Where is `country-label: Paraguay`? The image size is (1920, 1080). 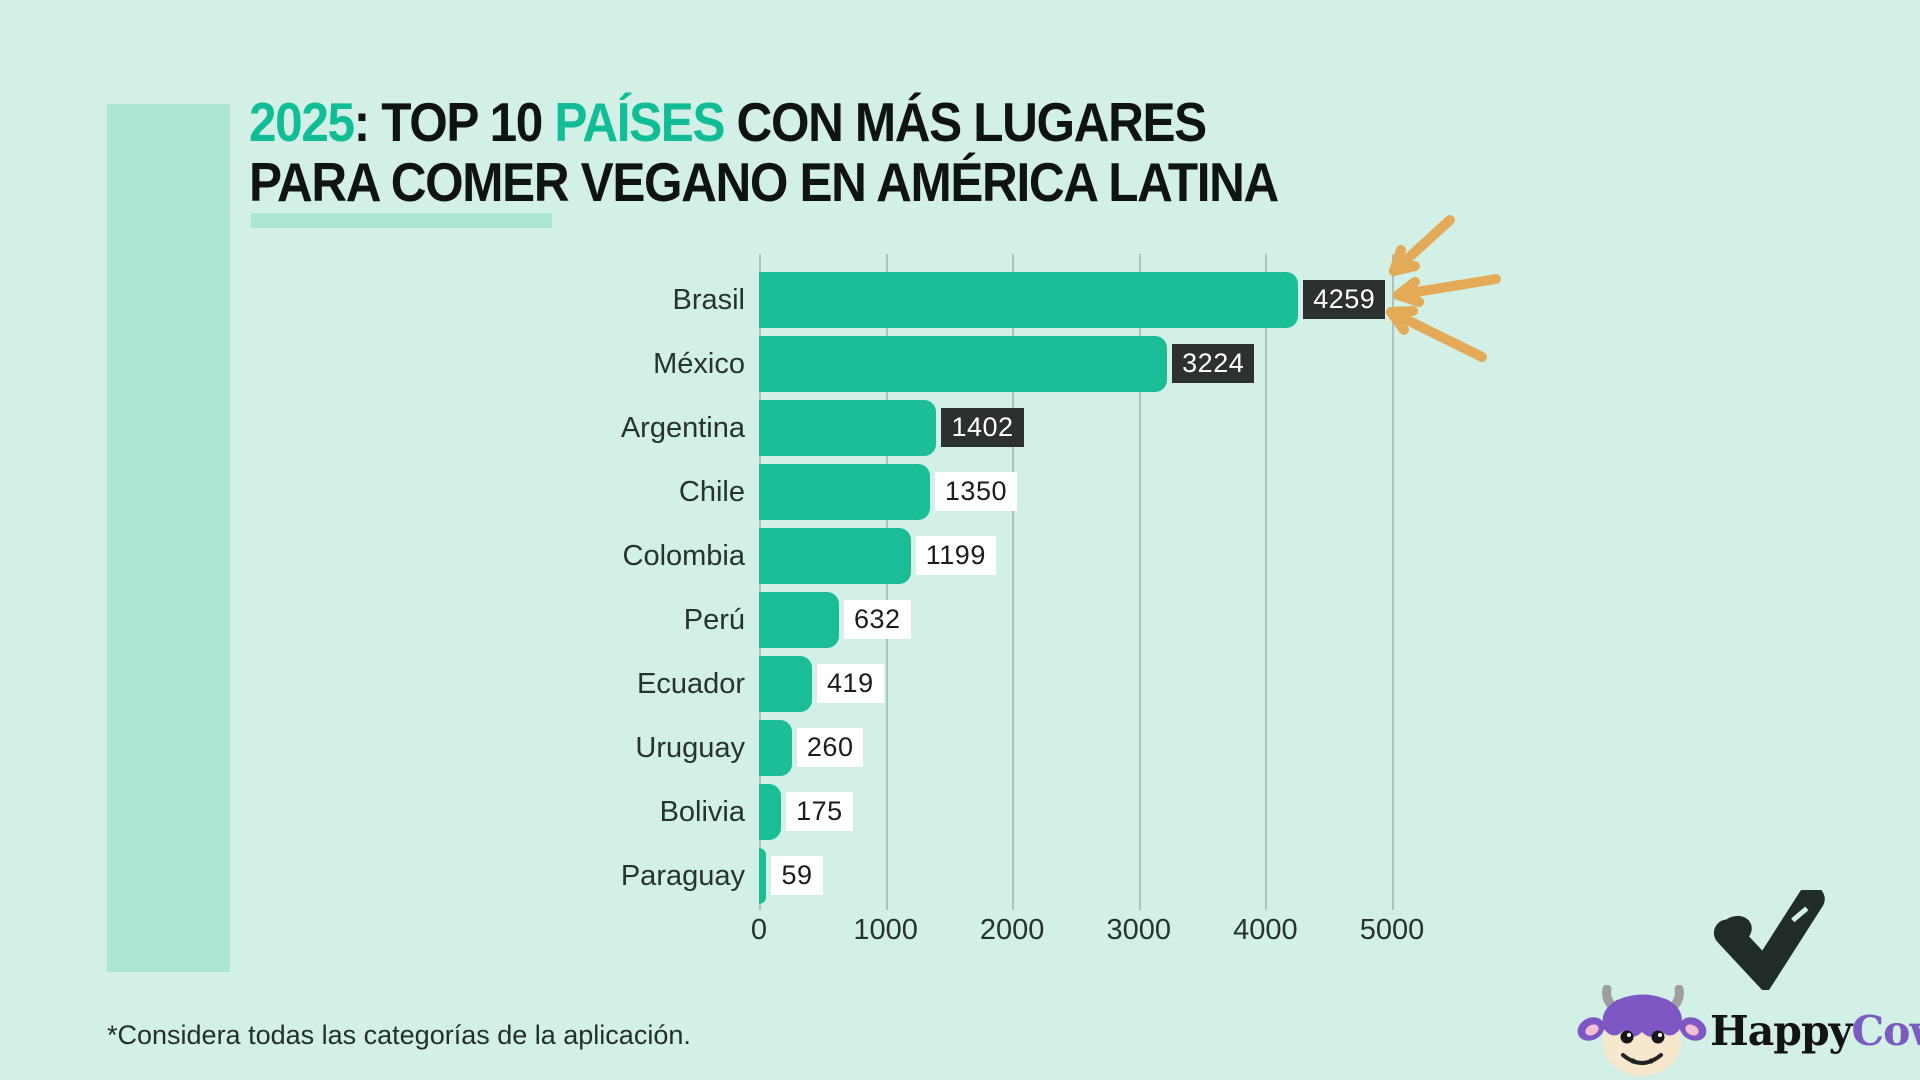 country-label: Paraguay is located at coordinates (682, 876).